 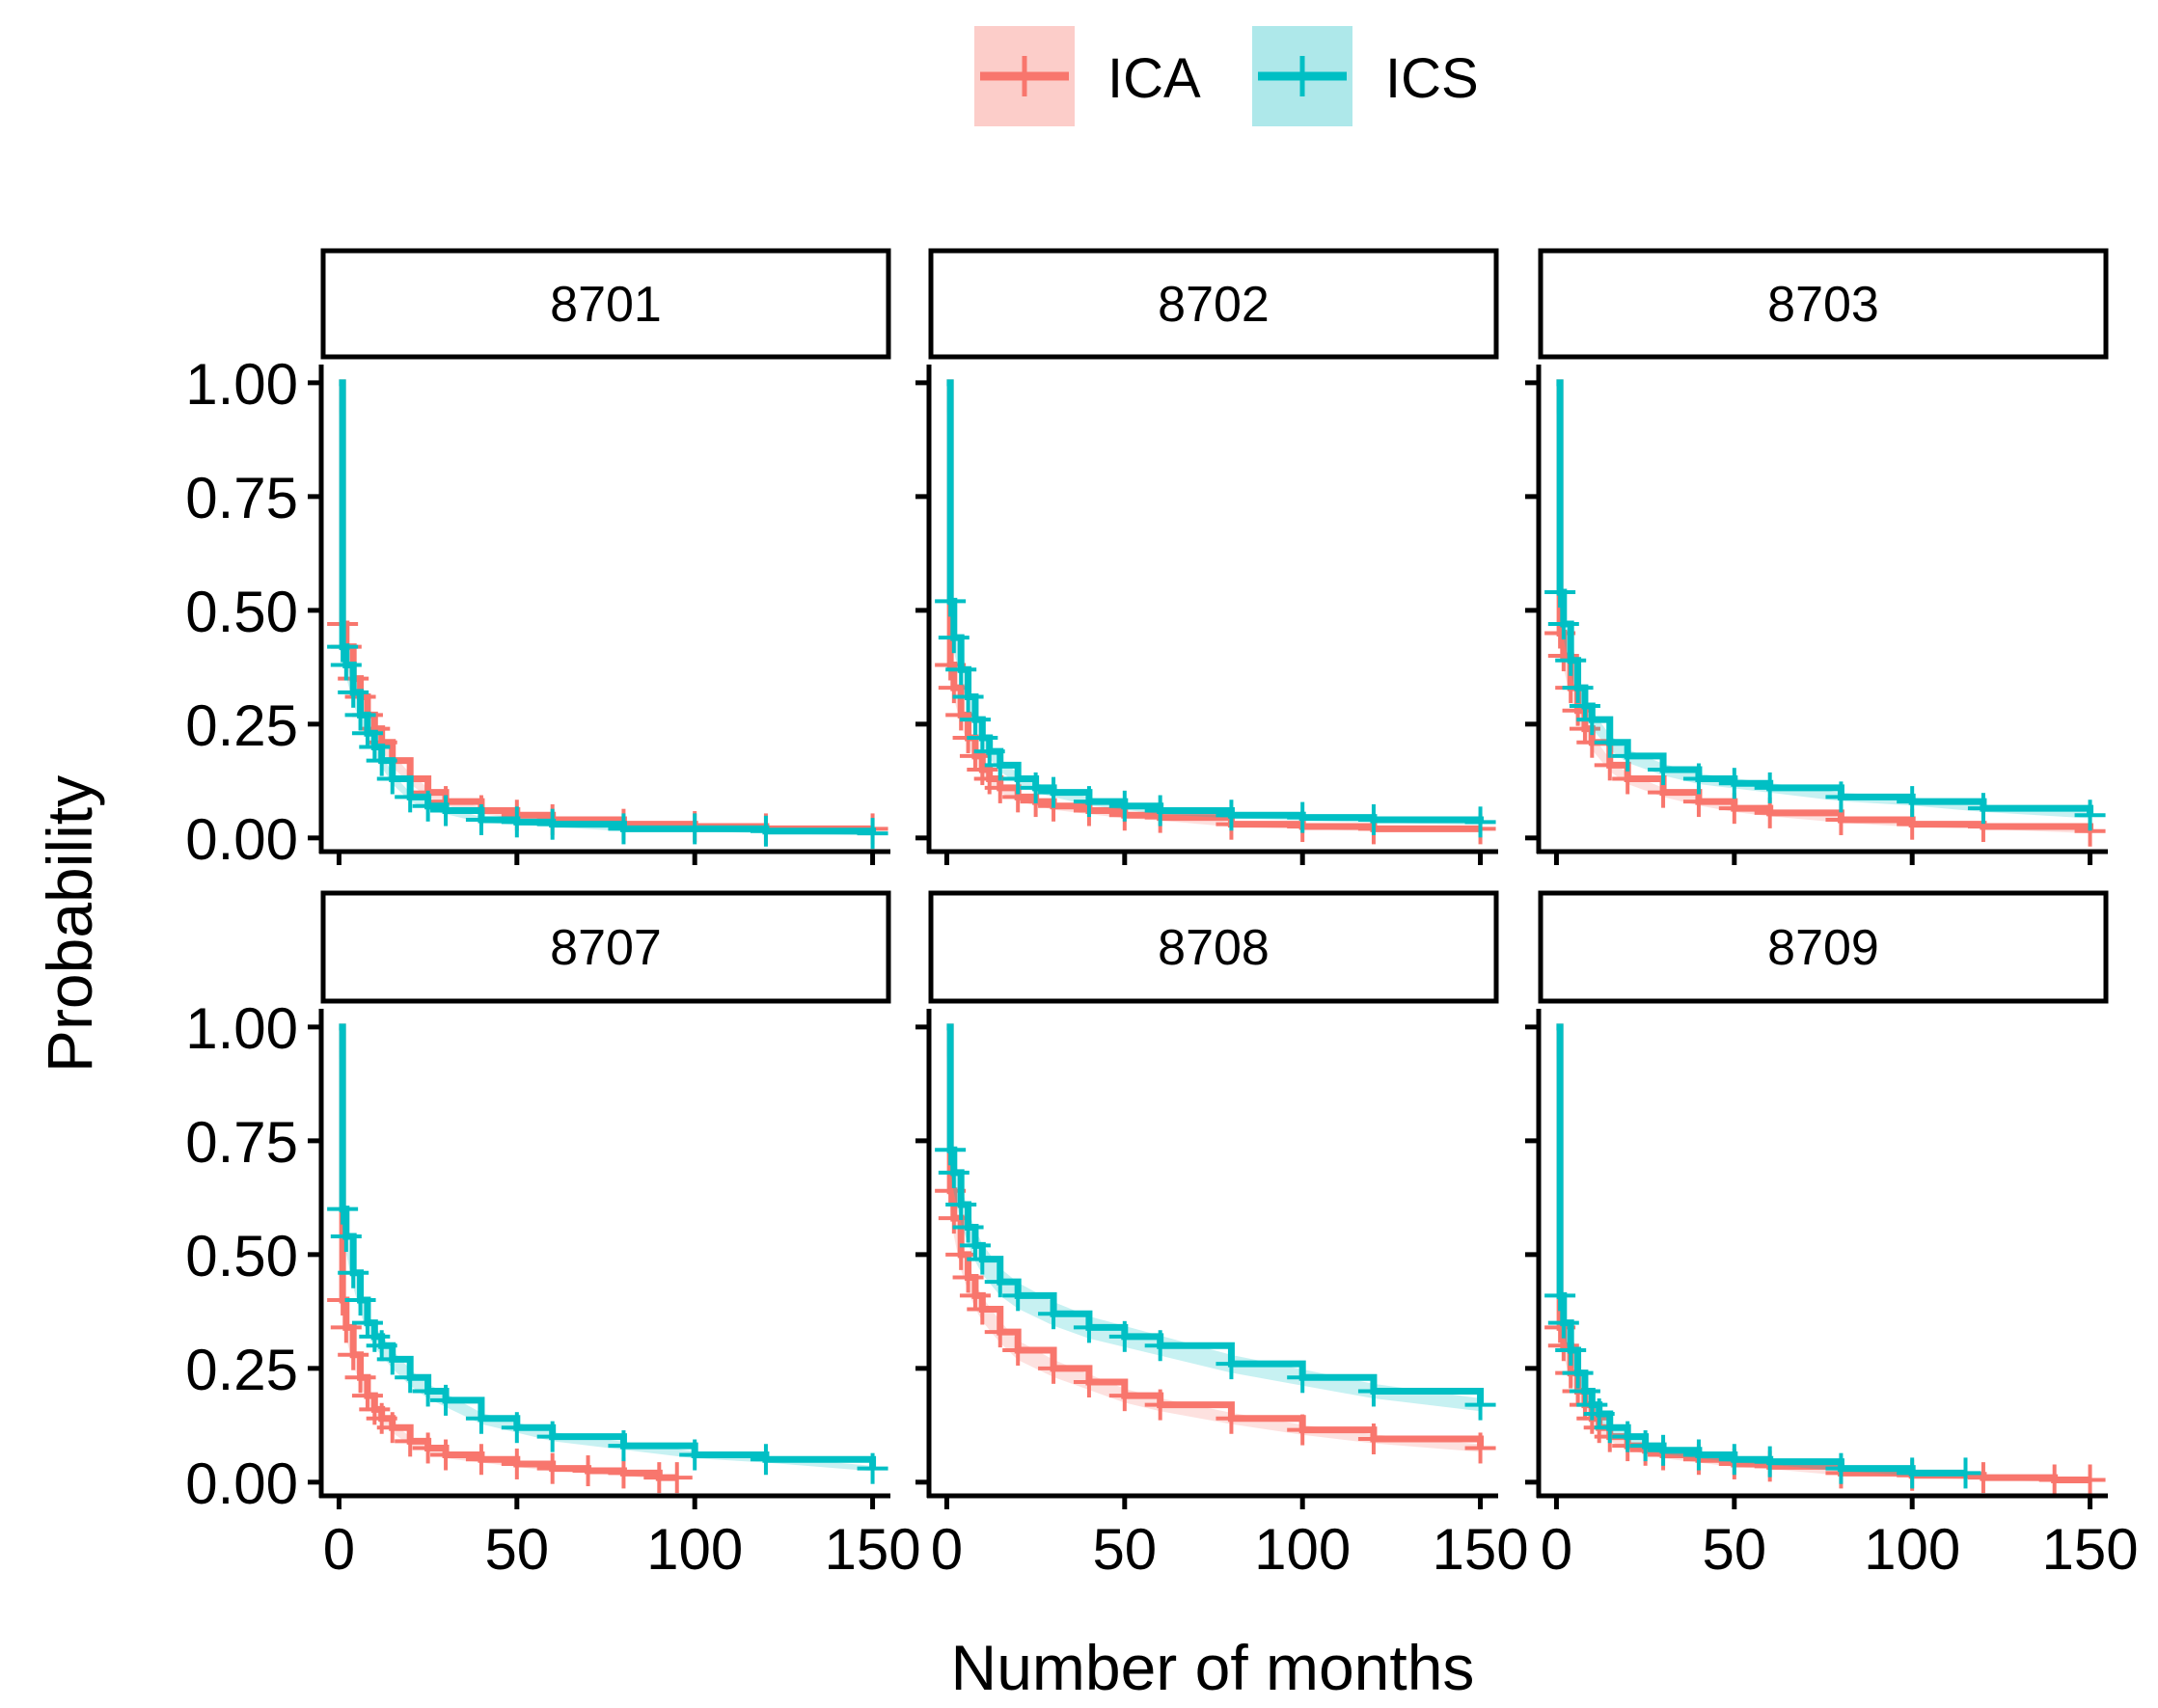 I want to click on panel-title: 8708, so click(x=1214, y=948).